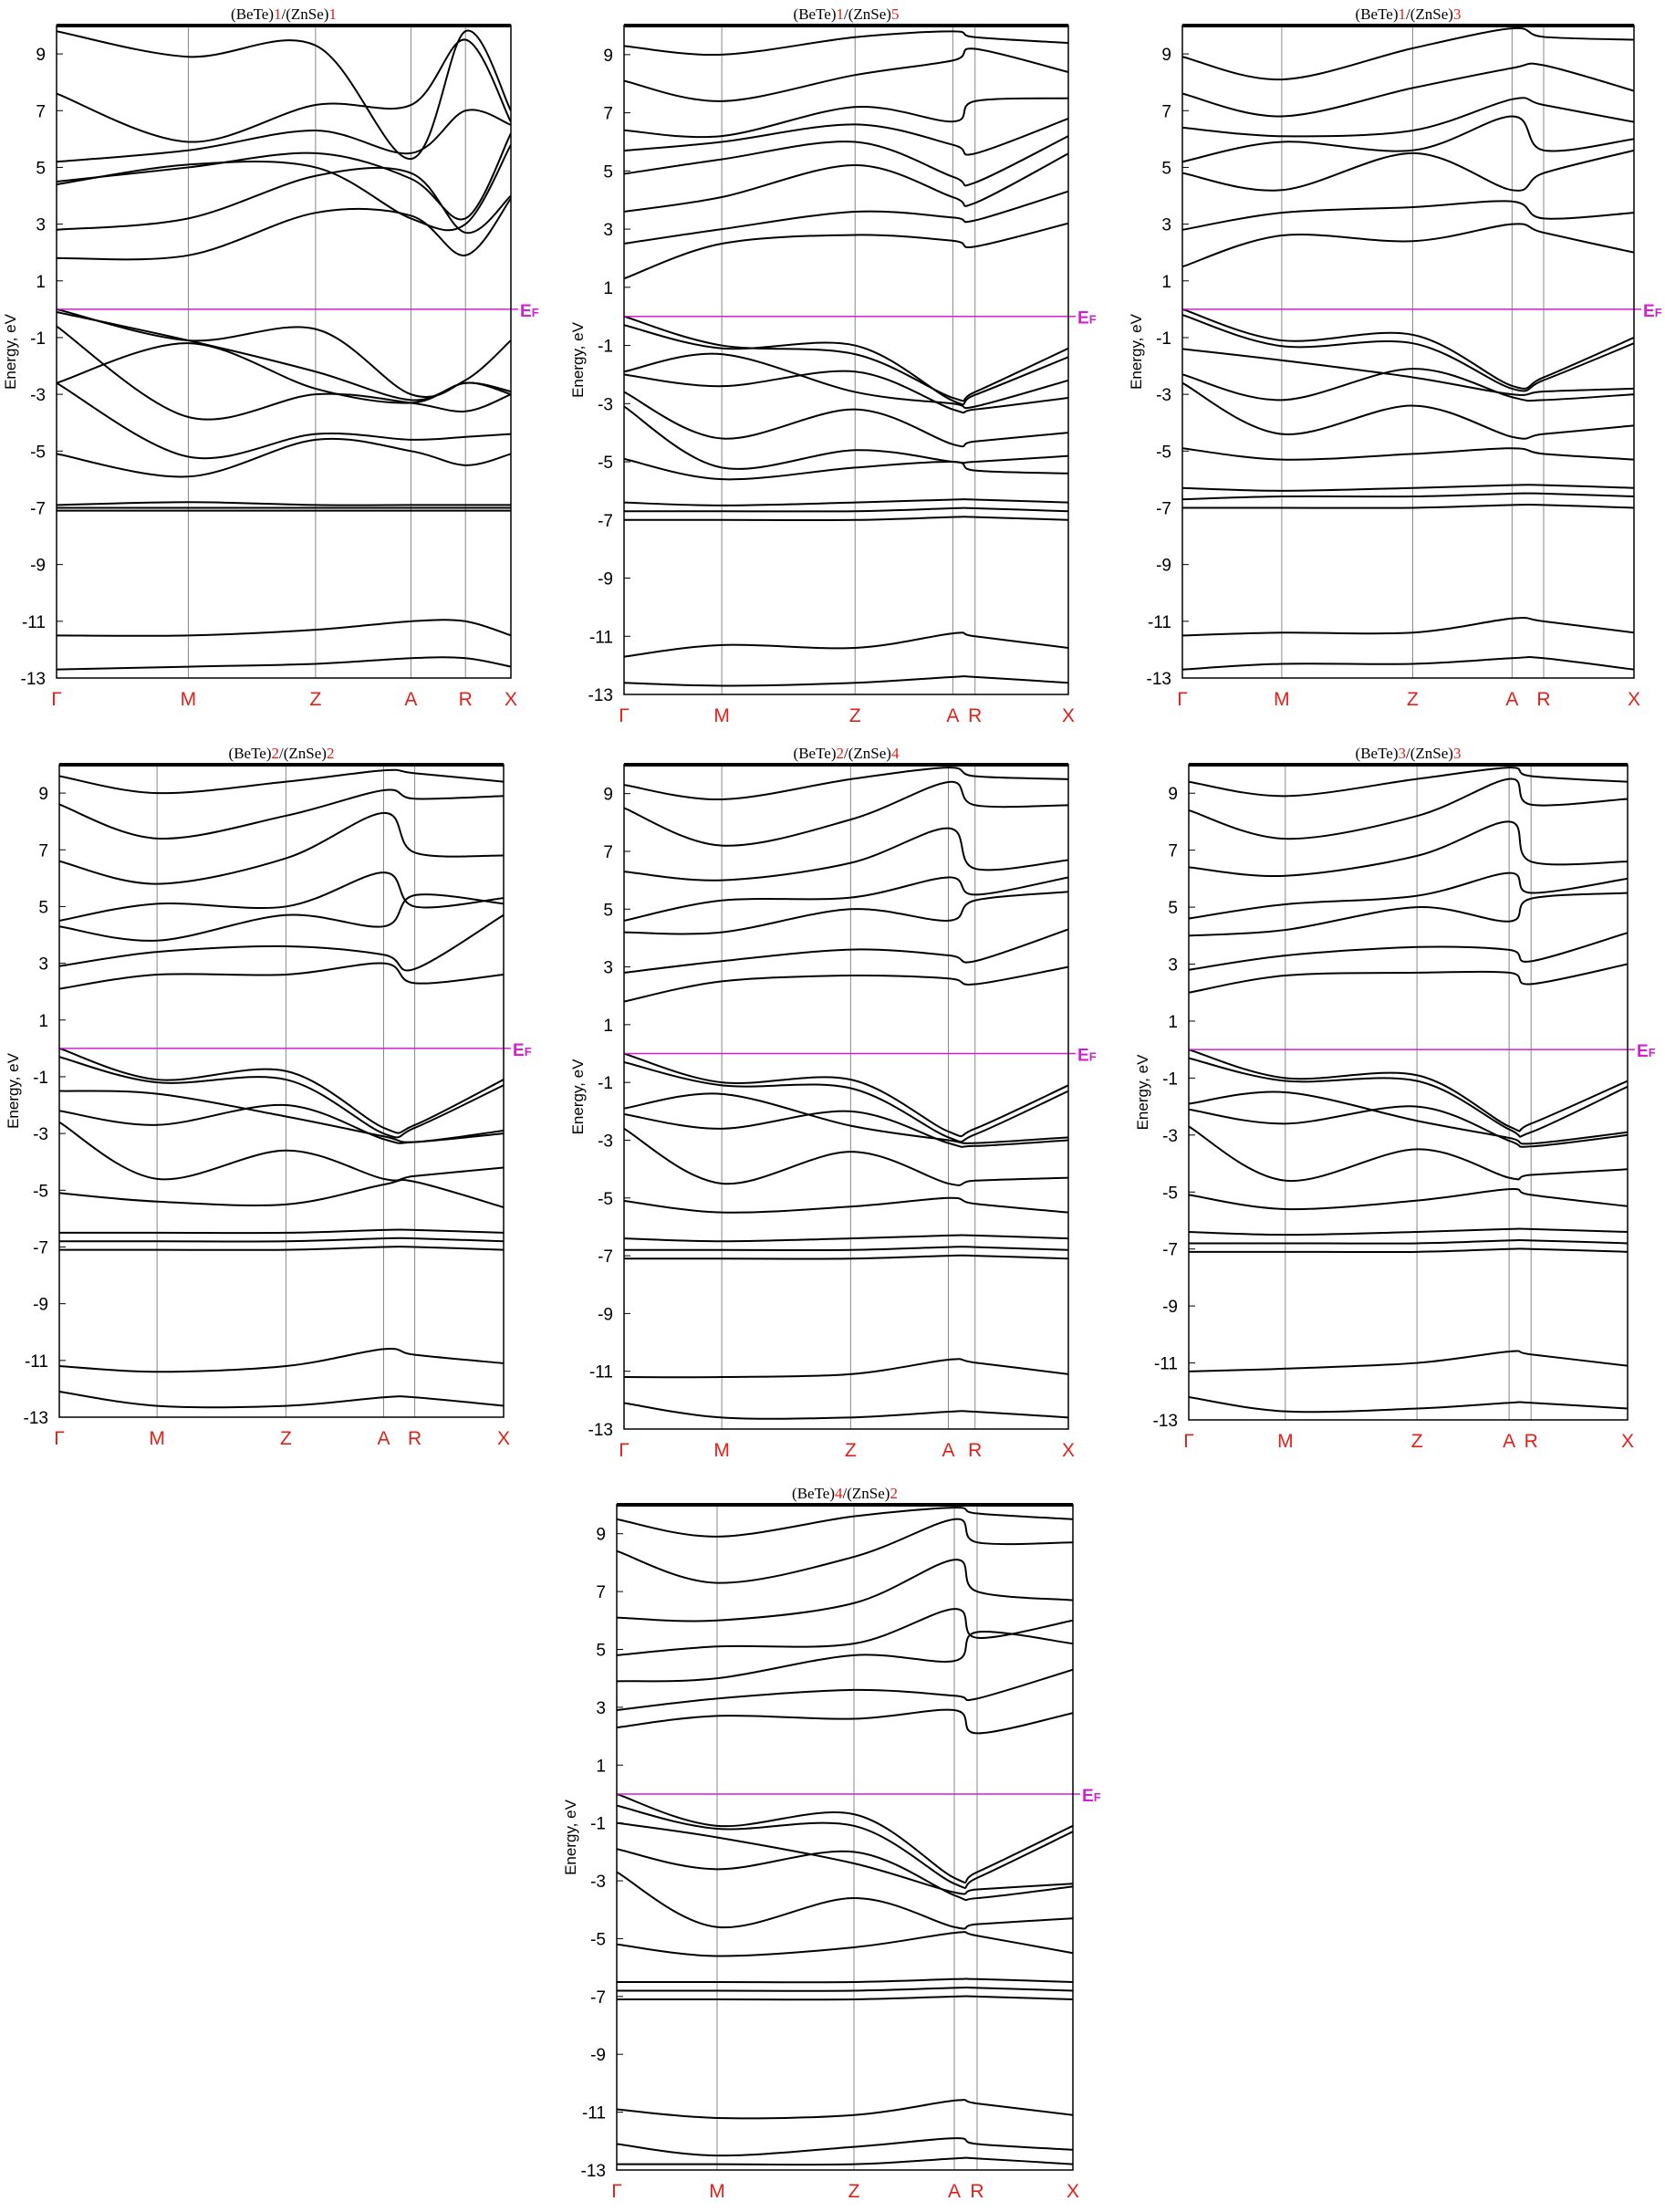 The image size is (1665, 2212). I want to click on y-tick-label: -7, so click(38, 508).